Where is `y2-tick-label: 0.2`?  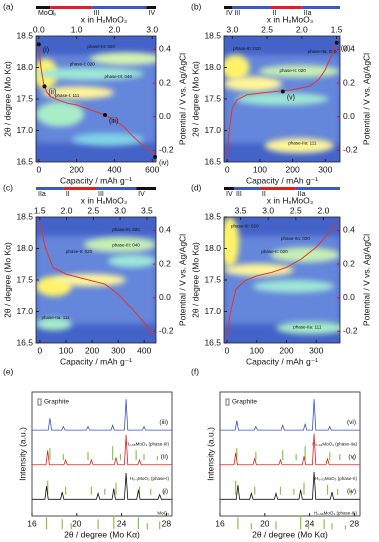 y2-tick-label: 0.2 is located at coordinates (349, 82).